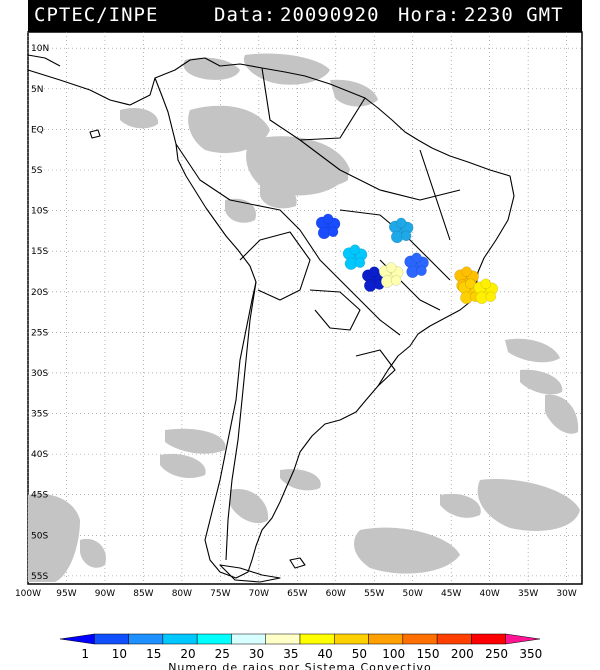  Describe the element at coordinates (39, 415) in the screenshot. I see `lat-label: 35S` at that location.